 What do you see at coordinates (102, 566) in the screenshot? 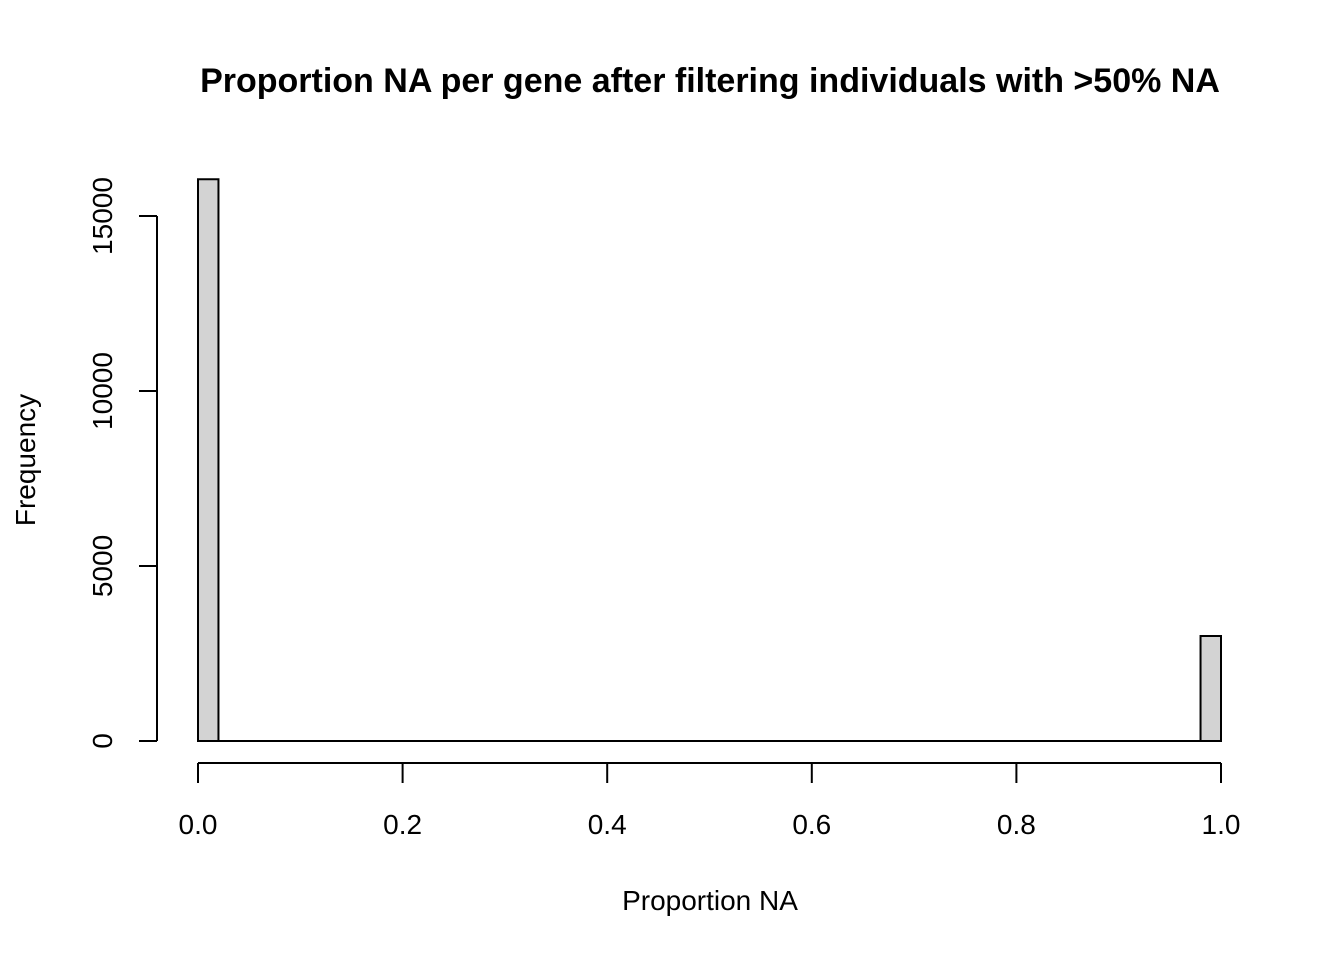
I see `y-tick-label: 5000` at bounding box center [102, 566].